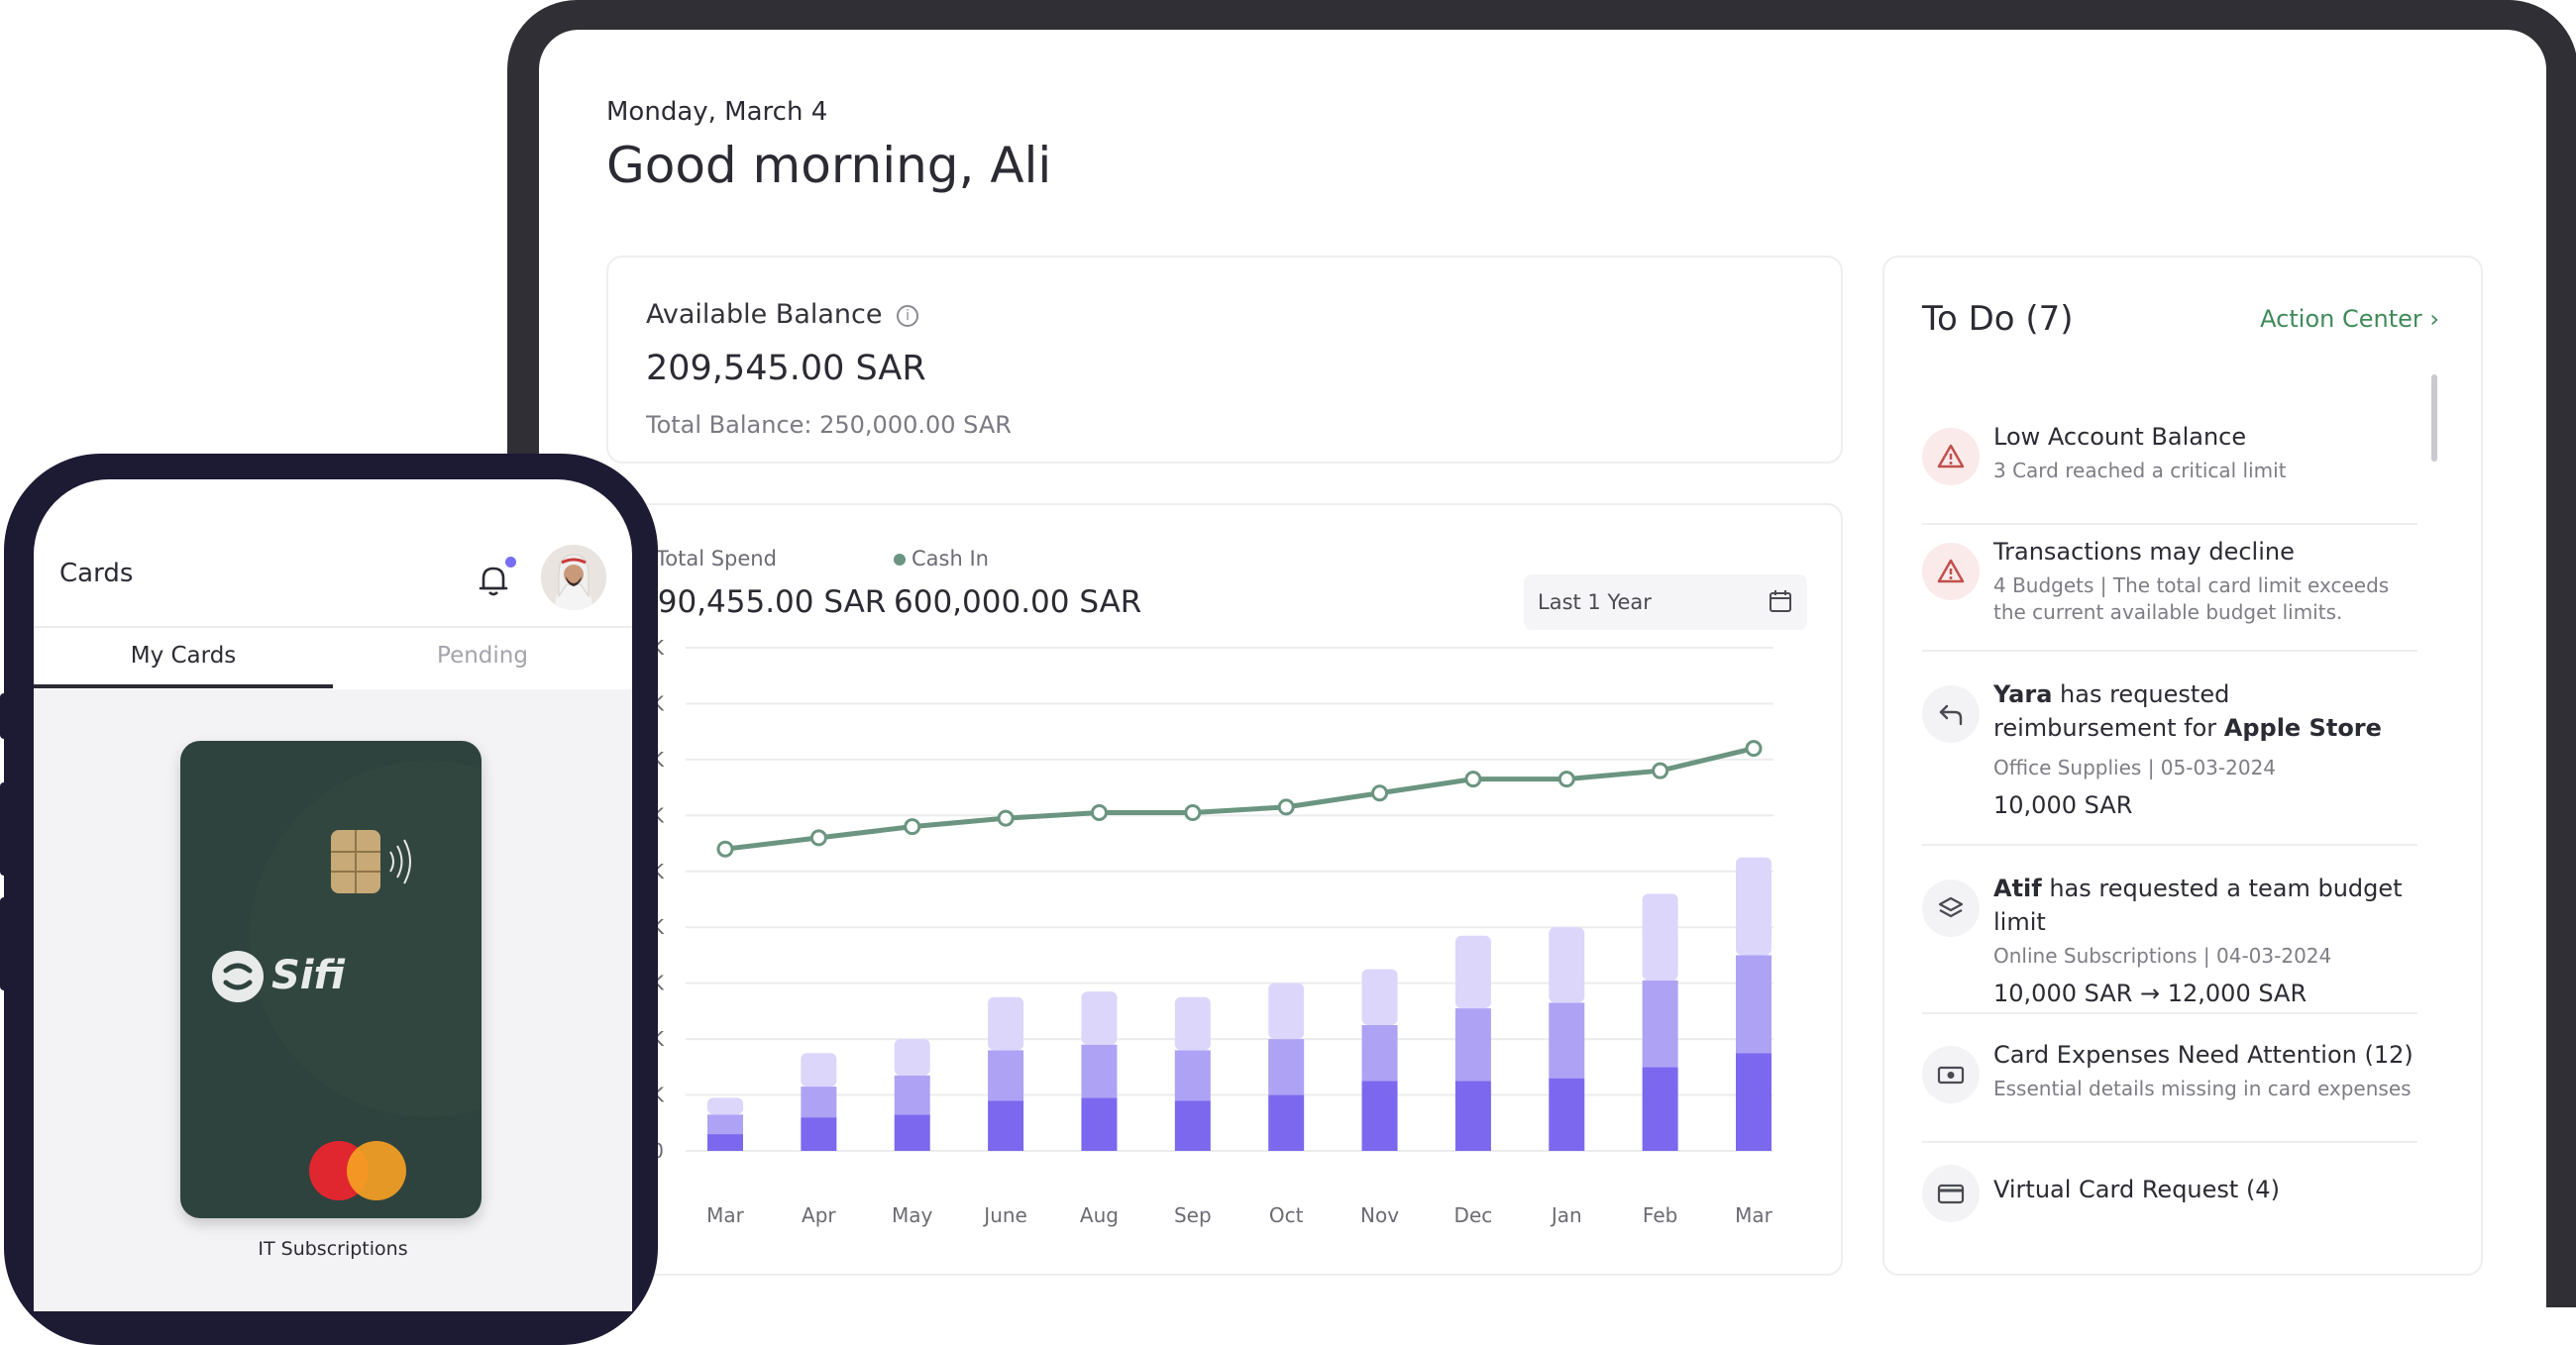  Describe the element at coordinates (1665, 602) in the screenshot. I see `date-range-select: Last 1 Year` at that location.